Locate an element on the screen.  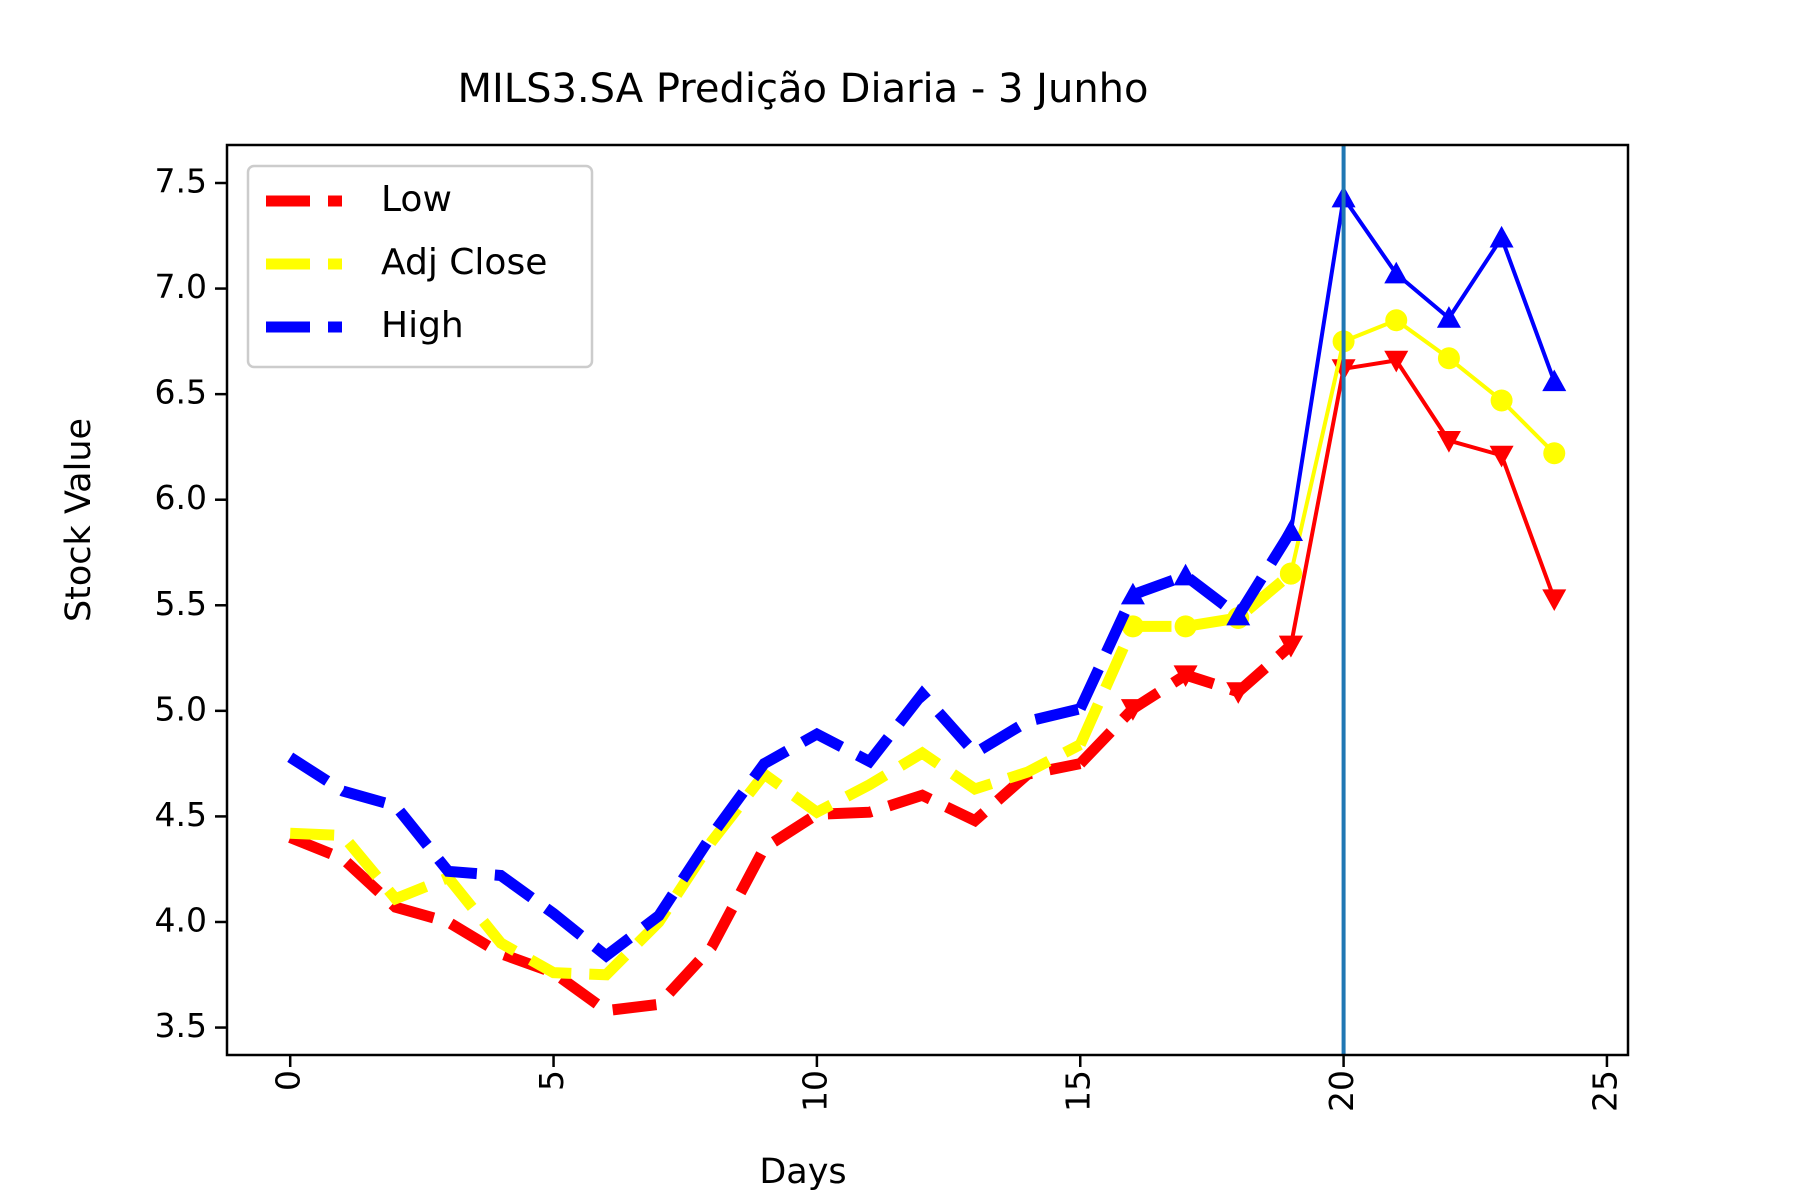
legend-box is located at coordinates (420, 266).